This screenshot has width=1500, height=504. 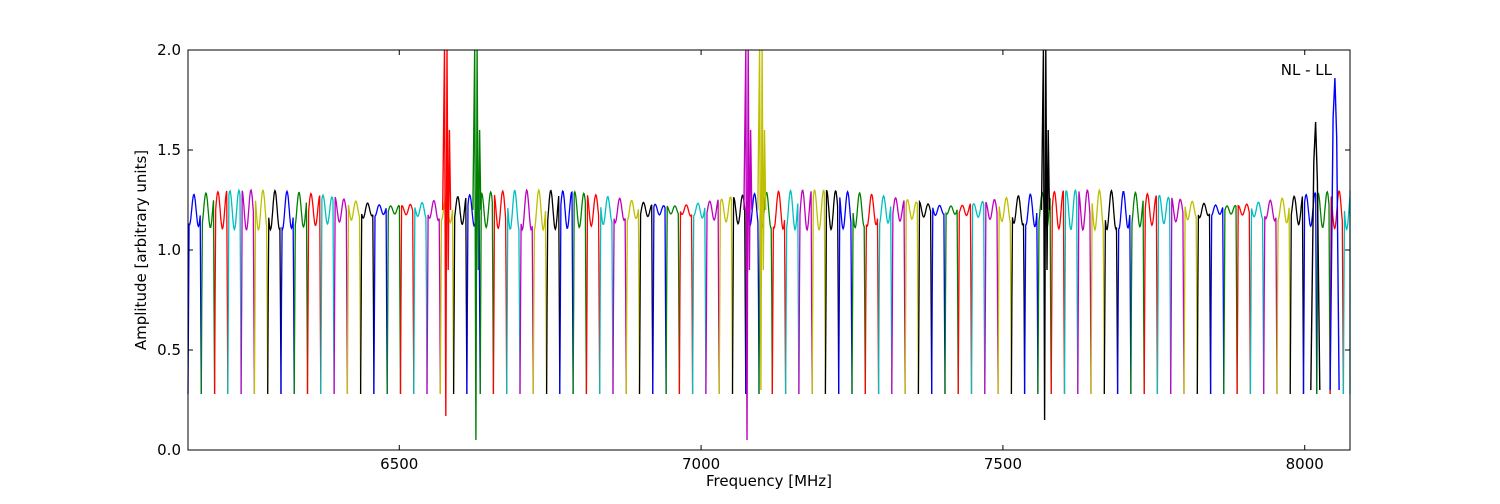 What do you see at coordinates (169, 50) in the screenshot?
I see `y-tick-label: 2.0` at bounding box center [169, 50].